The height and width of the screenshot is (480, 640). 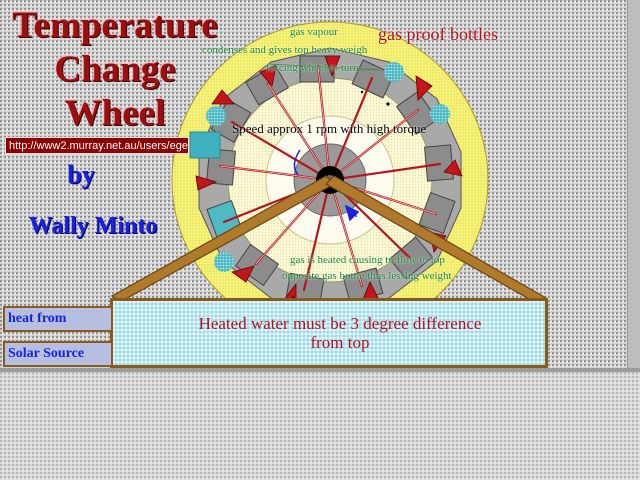 What do you see at coordinates (326, 185) in the screenshot?
I see `rotation-arrows` at bounding box center [326, 185].